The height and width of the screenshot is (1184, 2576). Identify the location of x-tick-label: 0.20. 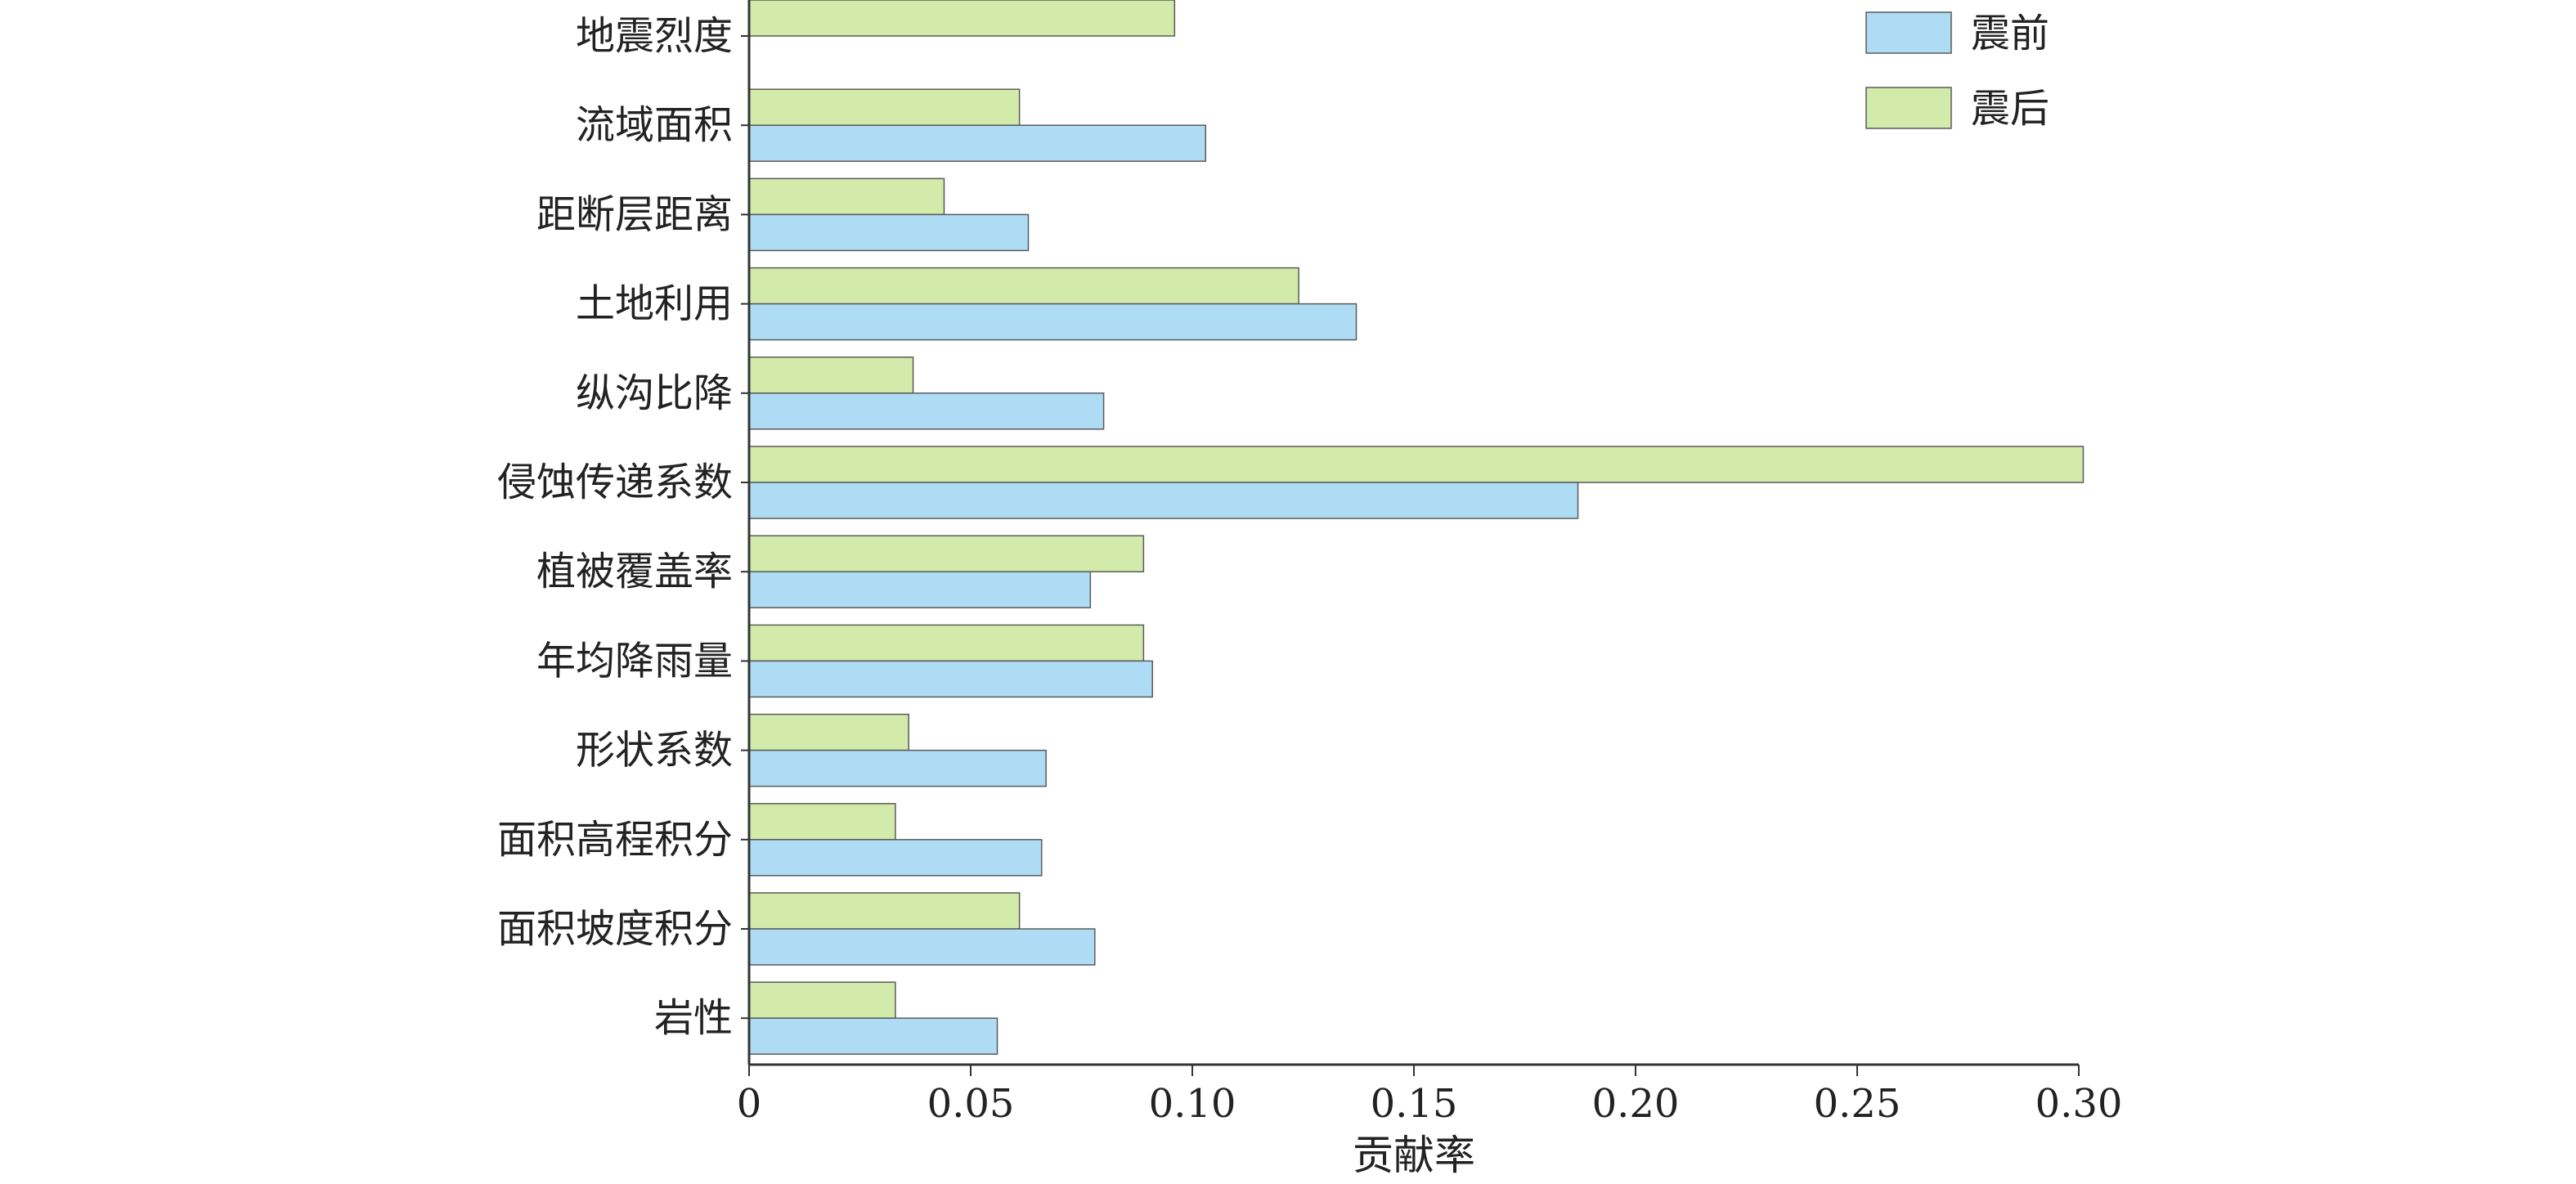
(1636, 1104).